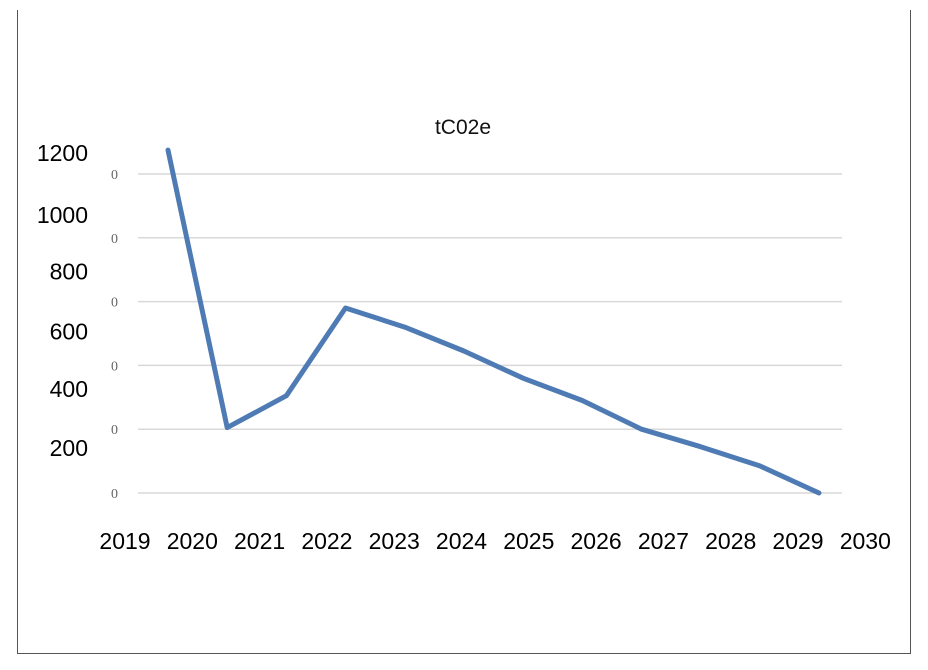 The width and height of the screenshot is (928, 670). What do you see at coordinates (114, 335) in the screenshot?
I see `y-inner-tick-labels: 0 0 0 0 0 0` at bounding box center [114, 335].